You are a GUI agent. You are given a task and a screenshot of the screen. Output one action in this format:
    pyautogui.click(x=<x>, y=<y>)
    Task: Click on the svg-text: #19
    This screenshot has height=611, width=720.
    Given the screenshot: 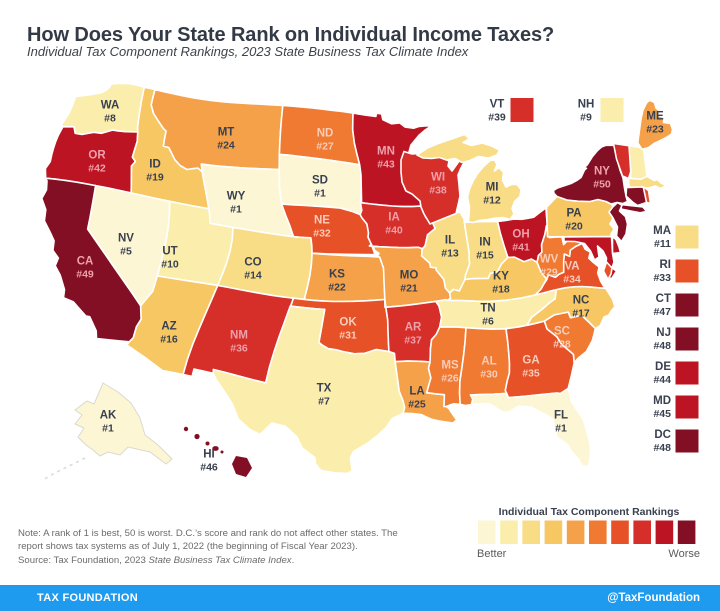 What is the action you would take?
    pyautogui.click(x=155, y=178)
    